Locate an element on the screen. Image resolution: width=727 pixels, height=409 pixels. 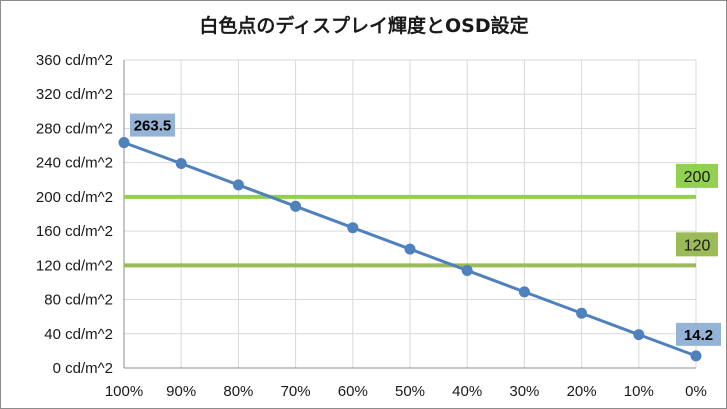
data-label: 263.5 is located at coordinates (153, 126).